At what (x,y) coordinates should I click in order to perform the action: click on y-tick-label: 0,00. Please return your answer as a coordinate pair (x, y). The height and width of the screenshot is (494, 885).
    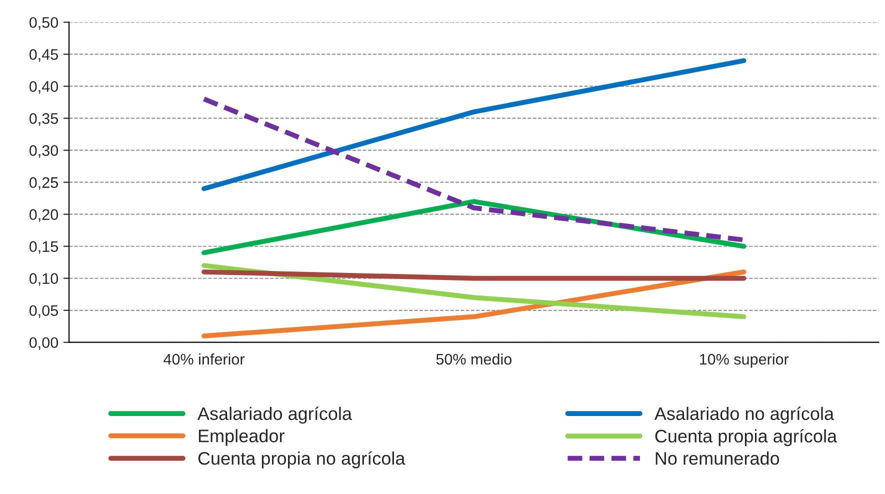
    Looking at the image, I should click on (43, 343).